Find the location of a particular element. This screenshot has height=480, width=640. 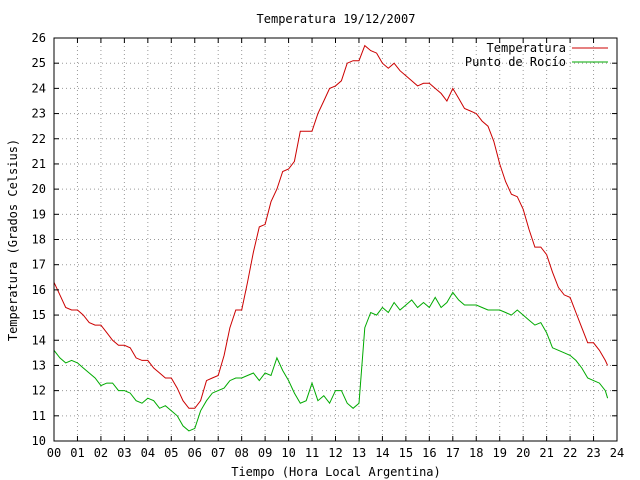

y-tick-label: 14 is located at coordinates (39, 340).